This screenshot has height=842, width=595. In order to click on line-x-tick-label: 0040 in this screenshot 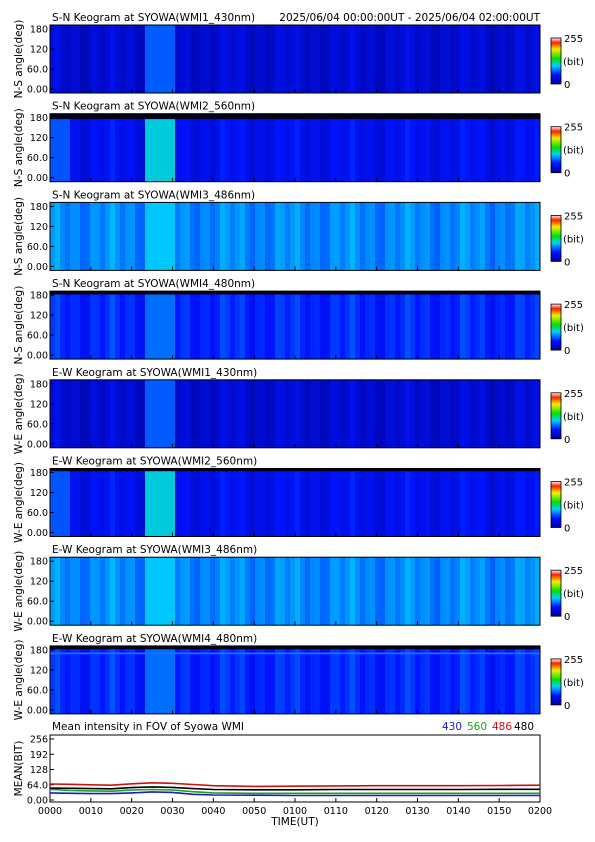, I will do `click(213, 811)`.